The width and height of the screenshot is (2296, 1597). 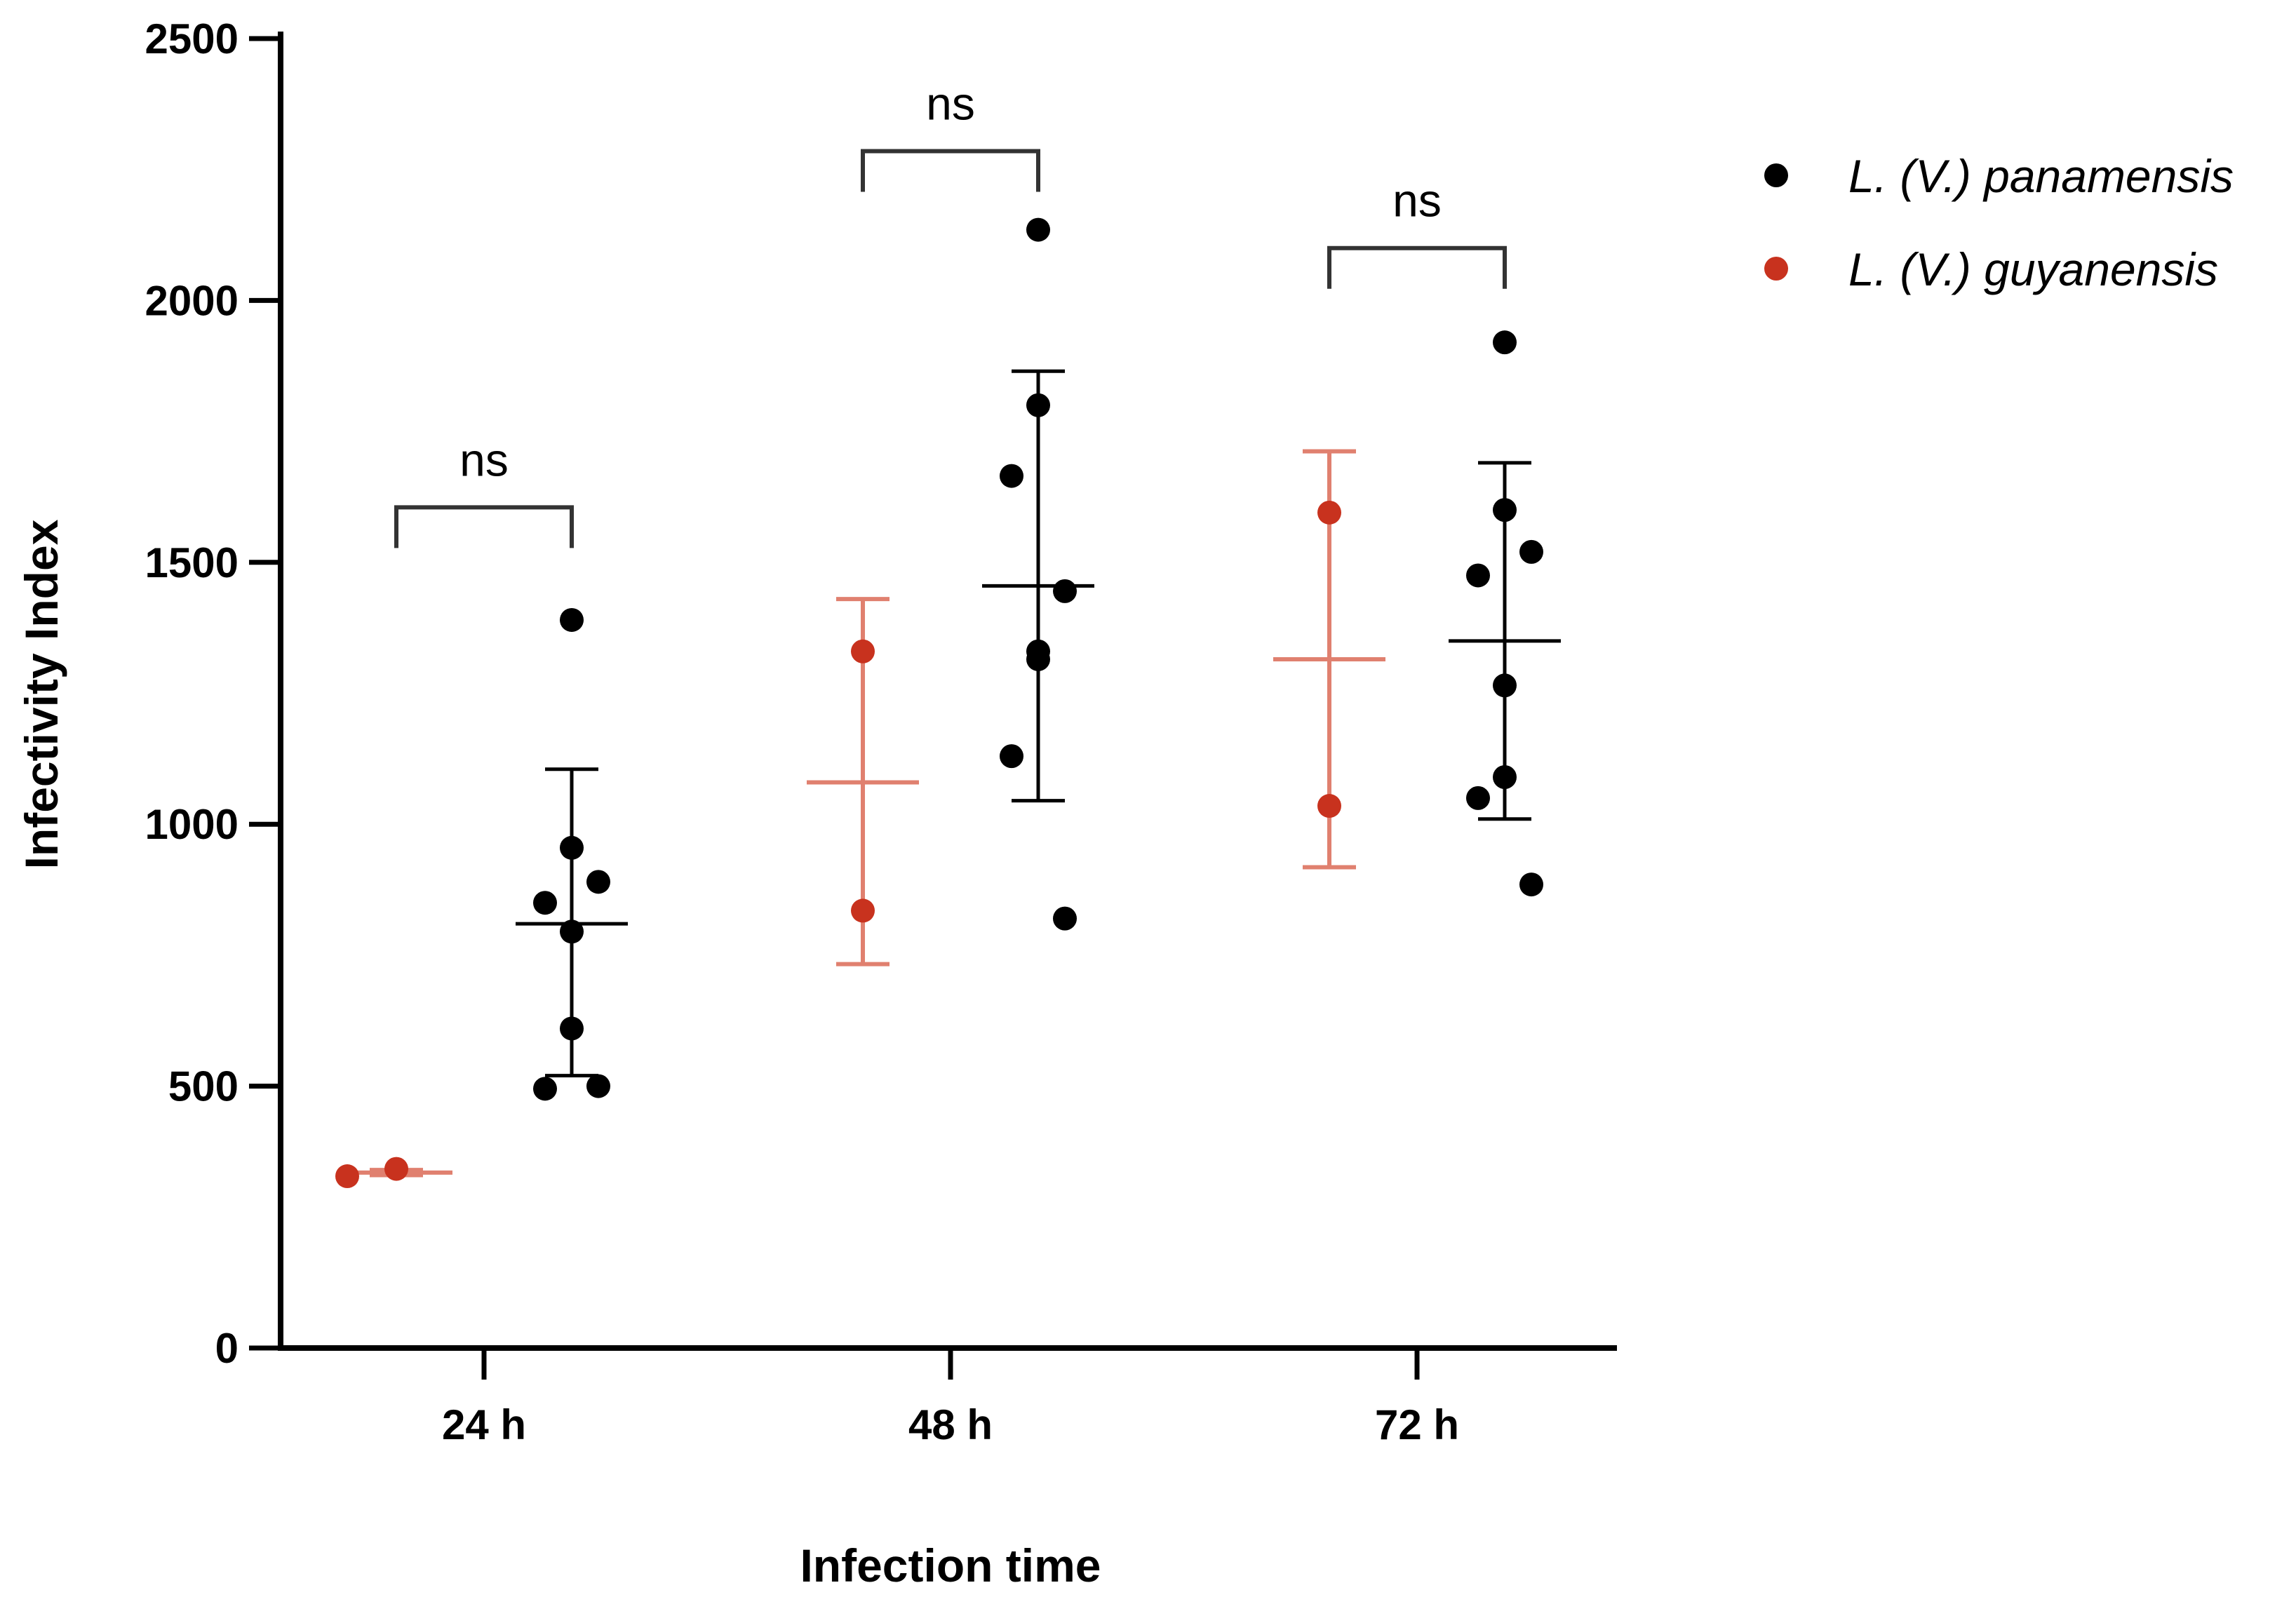 What do you see at coordinates (950, 1565) in the screenshot?
I see `x-axis-title: Infection time` at bounding box center [950, 1565].